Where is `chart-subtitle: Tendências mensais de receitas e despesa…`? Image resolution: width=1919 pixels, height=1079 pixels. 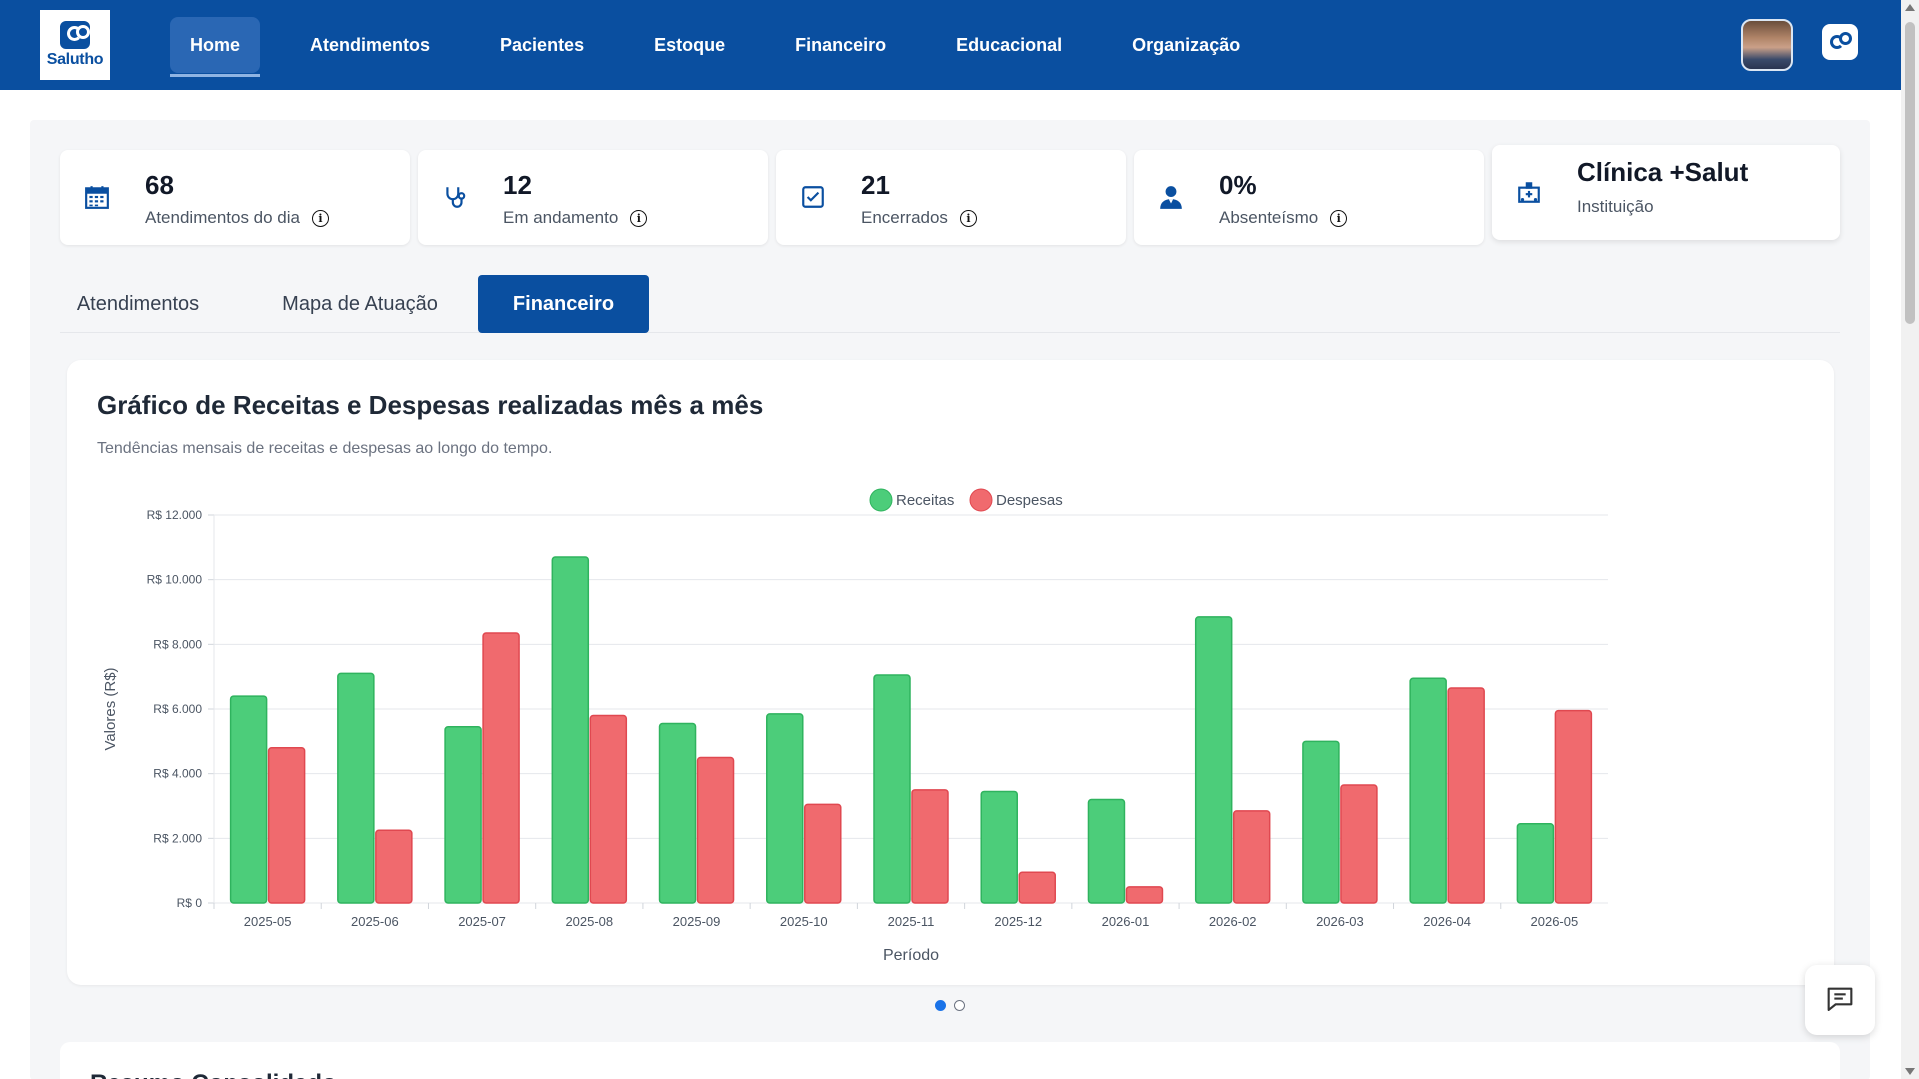 chart-subtitle: Tendências mensais de receitas e despesa… is located at coordinates (325, 448).